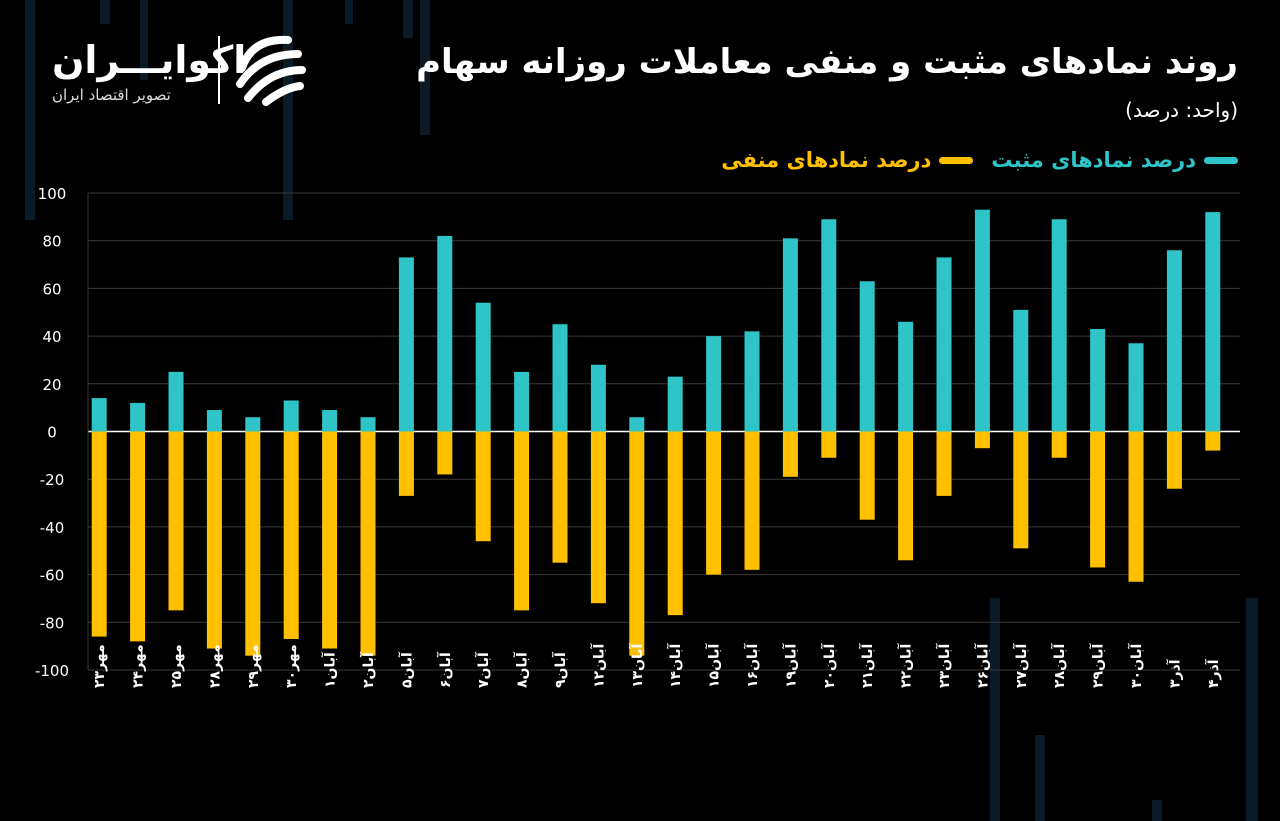 The width and height of the screenshot is (1280, 821). Describe the element at coordinates (52, 576) in the screenshot. I see `y-tick-label: -60` at that location.